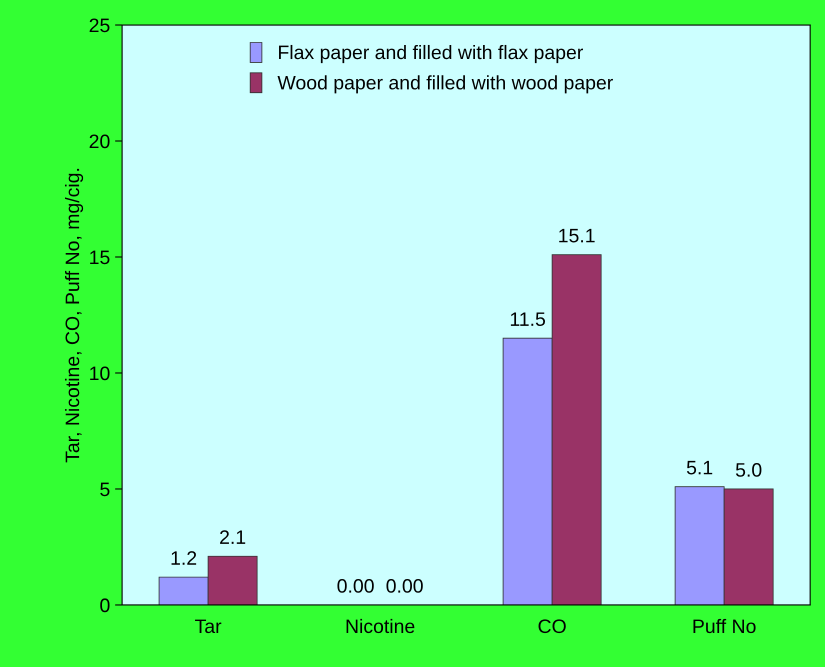 The height and width of the screenshot is (667, 825). What do you see at coordinates (233, 537) in the screenshot?
I see `data-label: 2.1` at bounding box center [233, 537].